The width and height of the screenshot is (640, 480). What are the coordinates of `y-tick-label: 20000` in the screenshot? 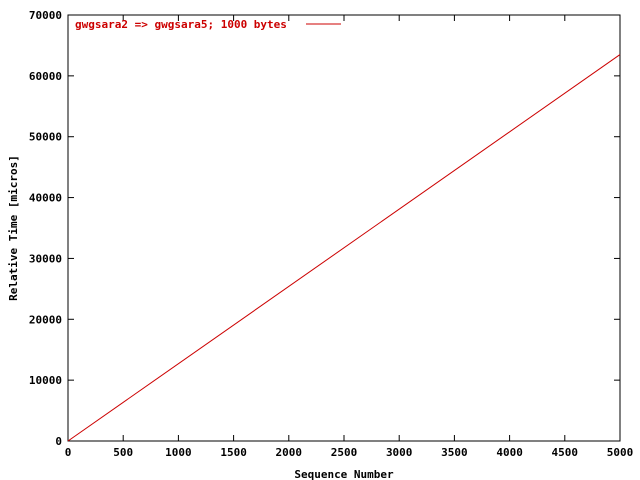 It's located at (45, 319).